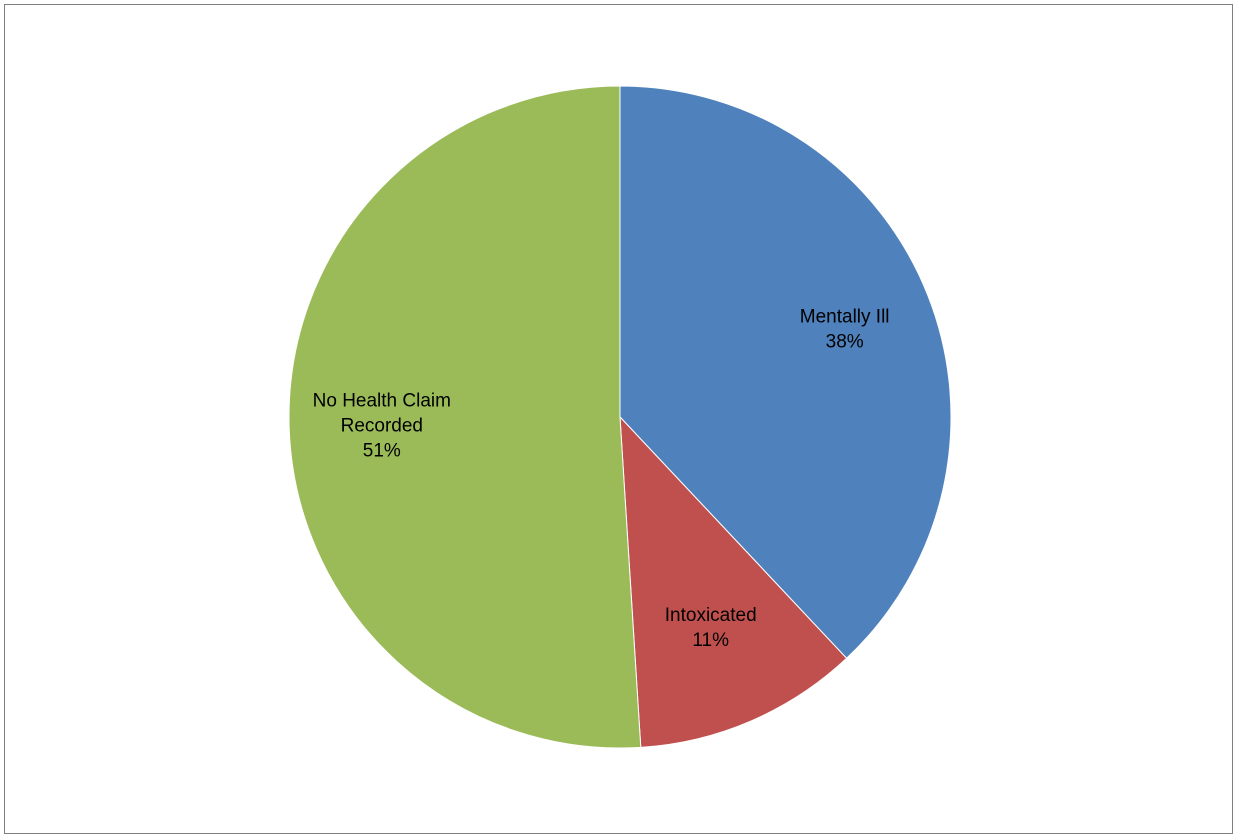  Describe the element at coordinates (845, 330) in the screenshot. I see `data-label-mentally-ill: Mentally Ill 38%` at that location.